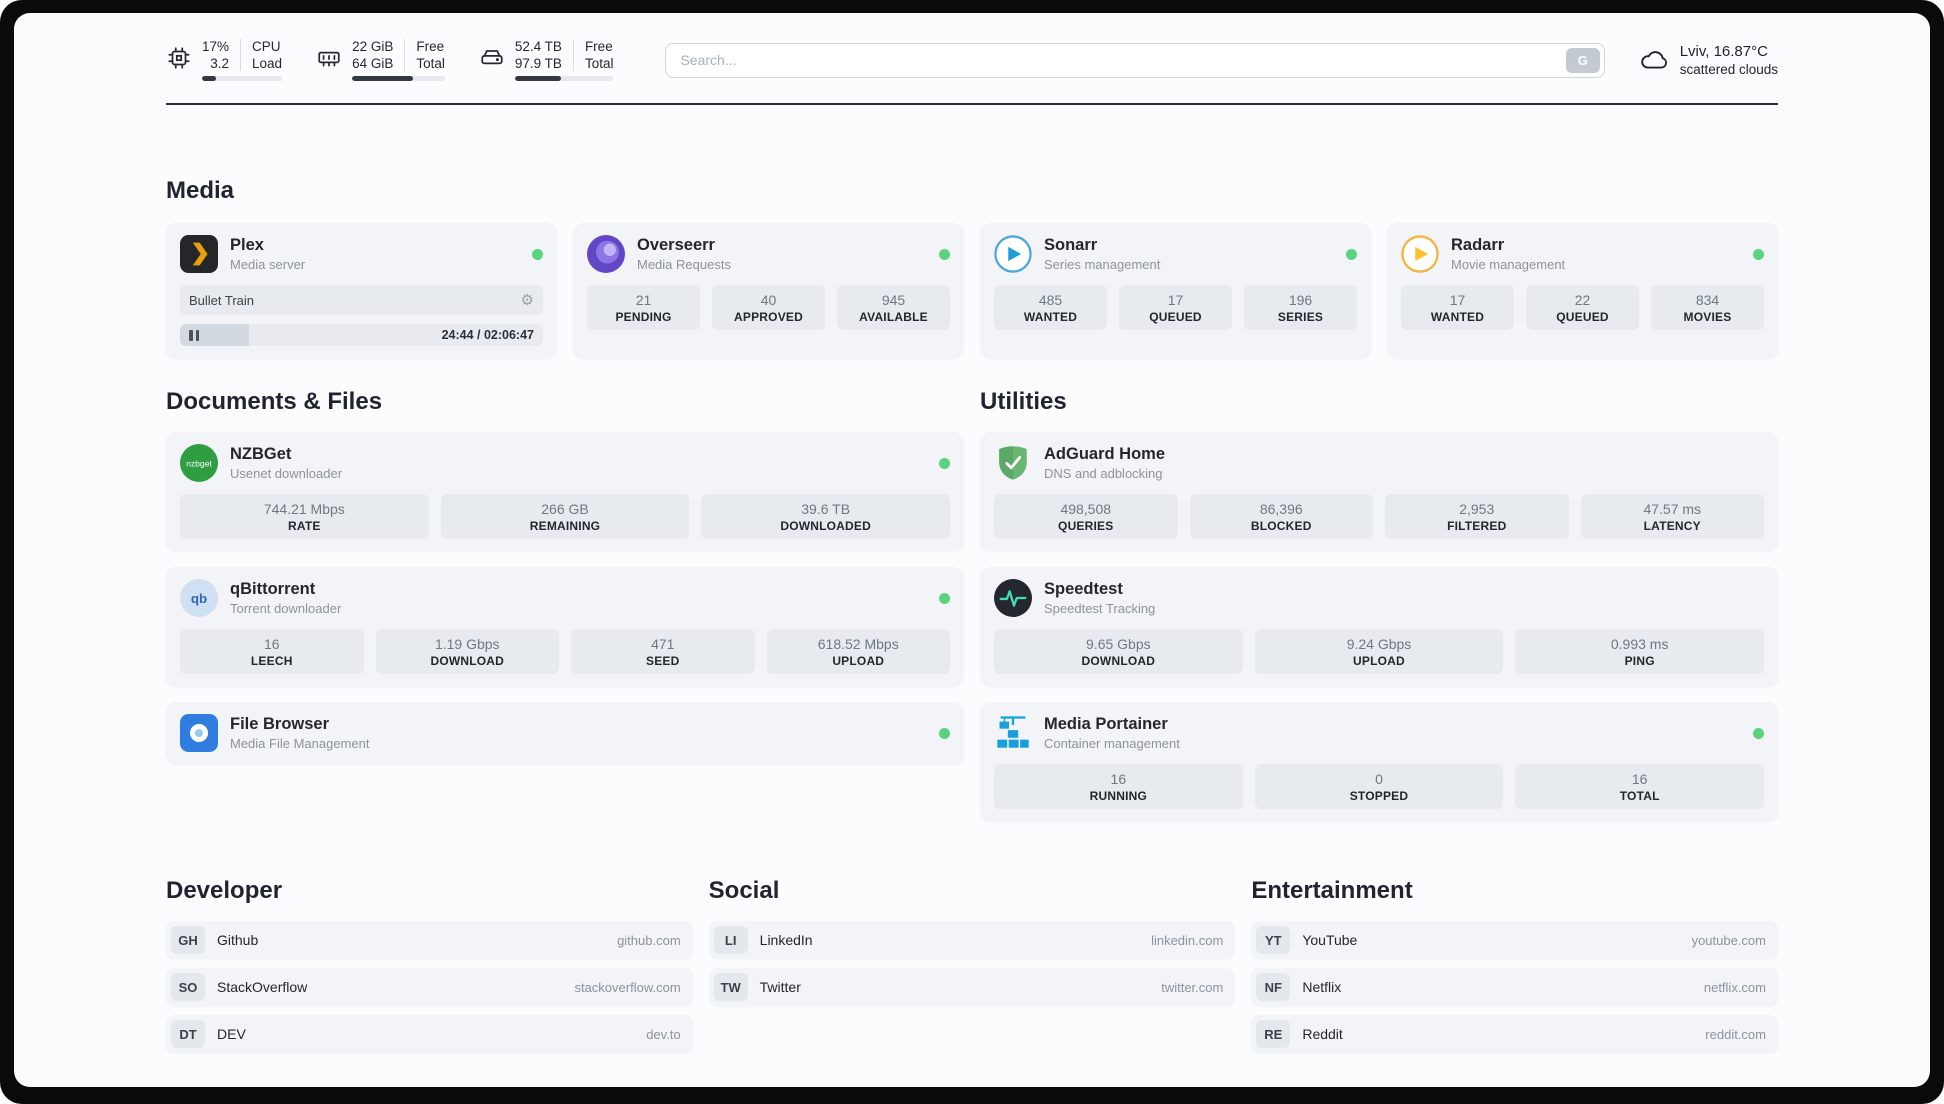 Image resolution: width=1944 pixels, height=1104 pixels. What do you see at coordinates (1071, 245) in the screenshot?
I see `app-name: Sonarr` at bounding box center [1071, 245].